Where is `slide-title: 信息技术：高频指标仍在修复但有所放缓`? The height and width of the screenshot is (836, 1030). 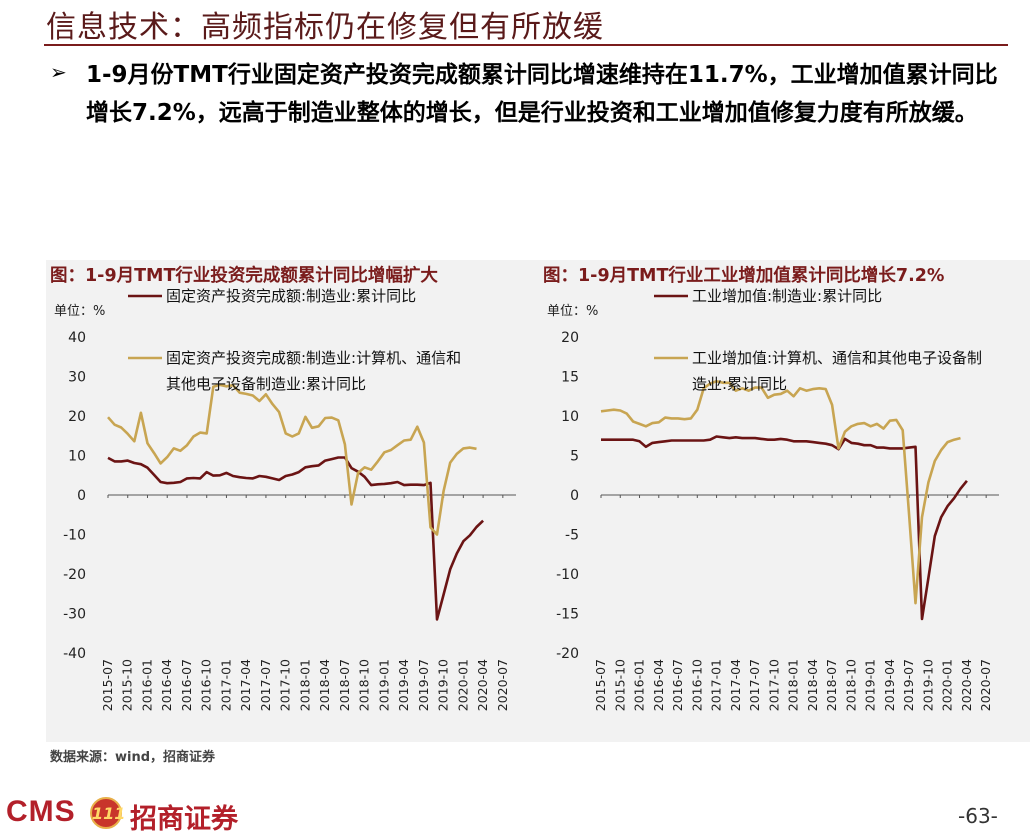
slide-title: 信息技术：高频指标仍在修复但有所放缓 is located at coordinates (325, 27).